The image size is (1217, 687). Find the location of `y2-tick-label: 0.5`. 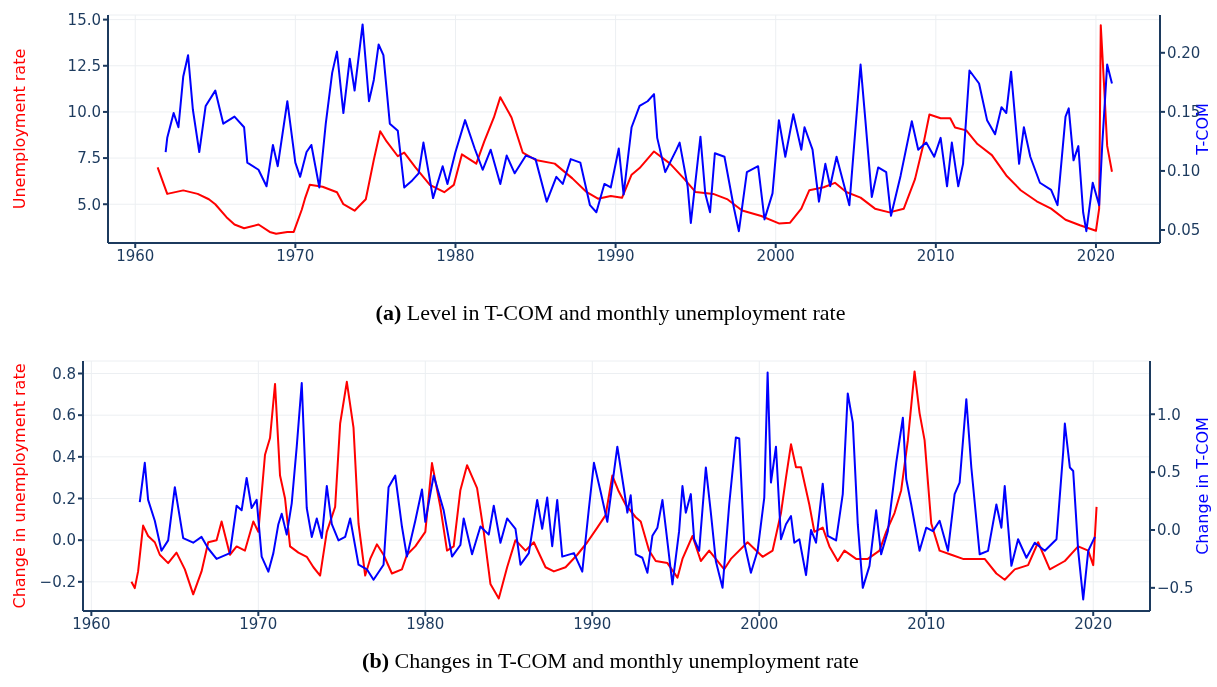

y2-tick-label: 0.5 is located at coordinates (1169, 472).